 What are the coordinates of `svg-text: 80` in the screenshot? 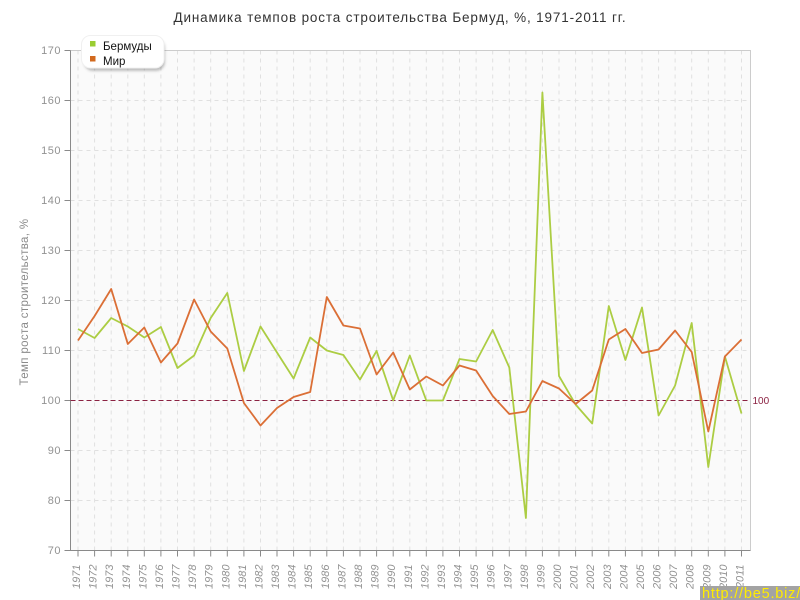 It's located at (54, 501).